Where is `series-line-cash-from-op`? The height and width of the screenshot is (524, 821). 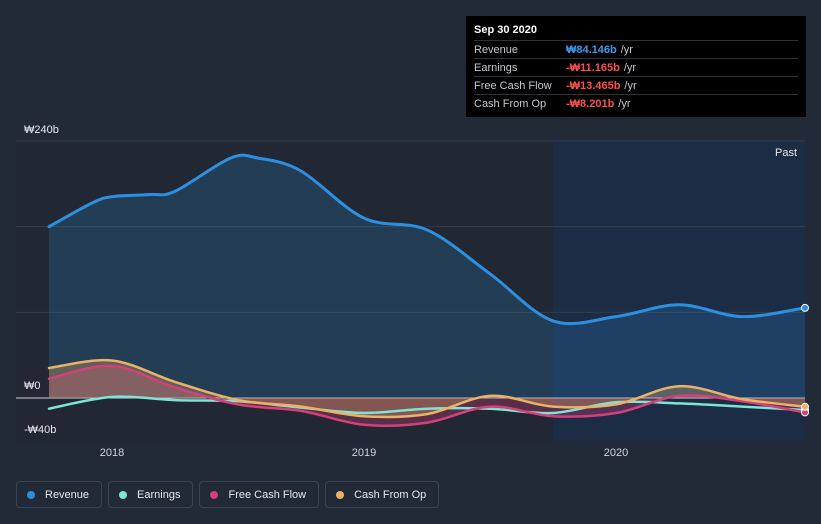
series-line-cash-from-op is located at coordinates (427, 388).